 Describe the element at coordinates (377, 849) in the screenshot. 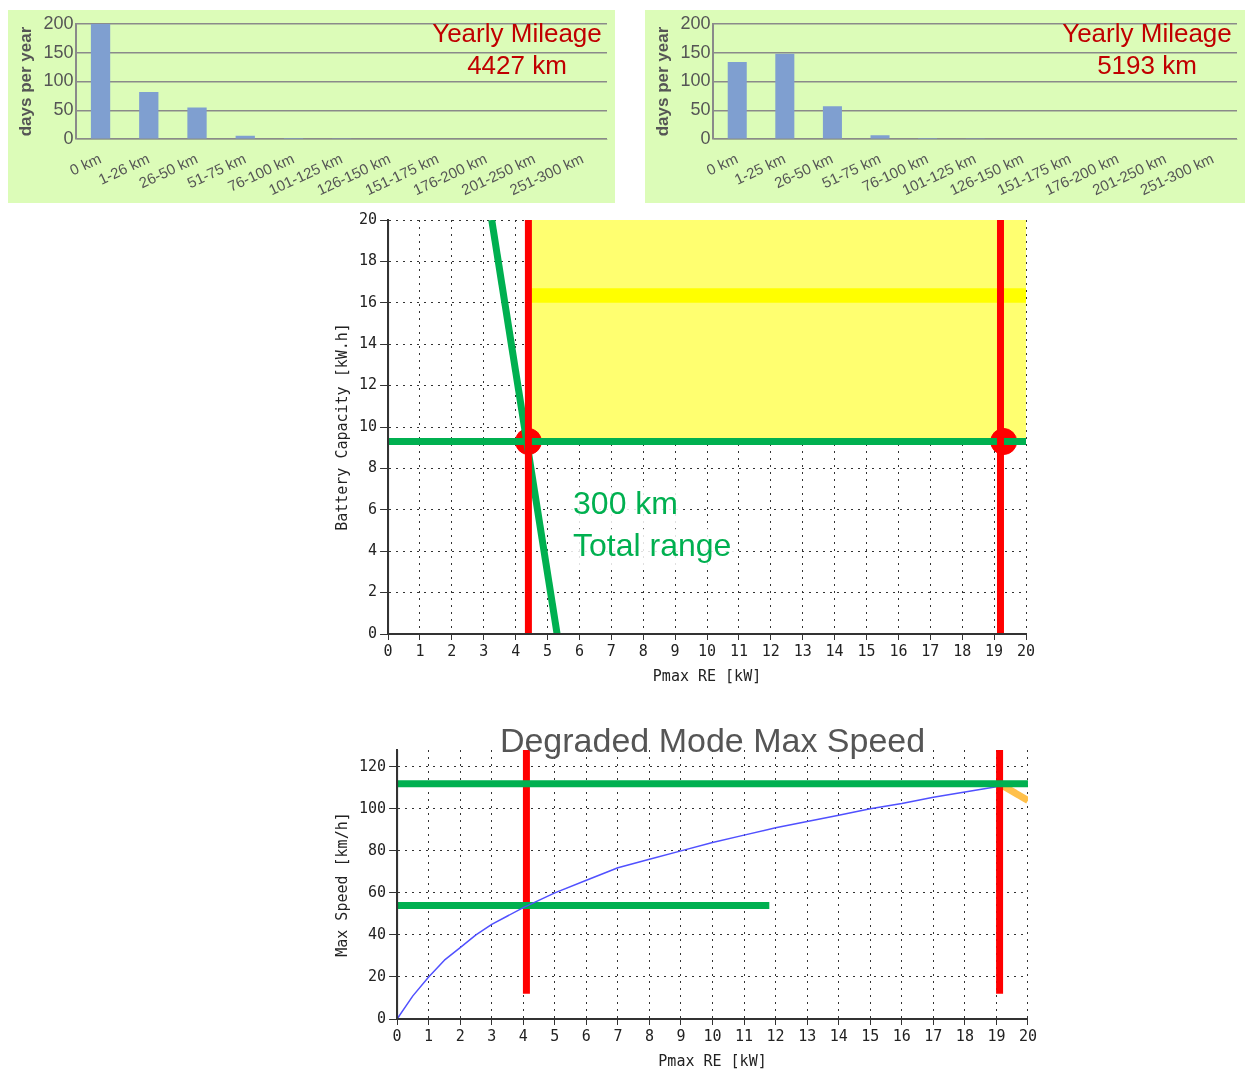

I see `y-tick-label: 80` at that location.